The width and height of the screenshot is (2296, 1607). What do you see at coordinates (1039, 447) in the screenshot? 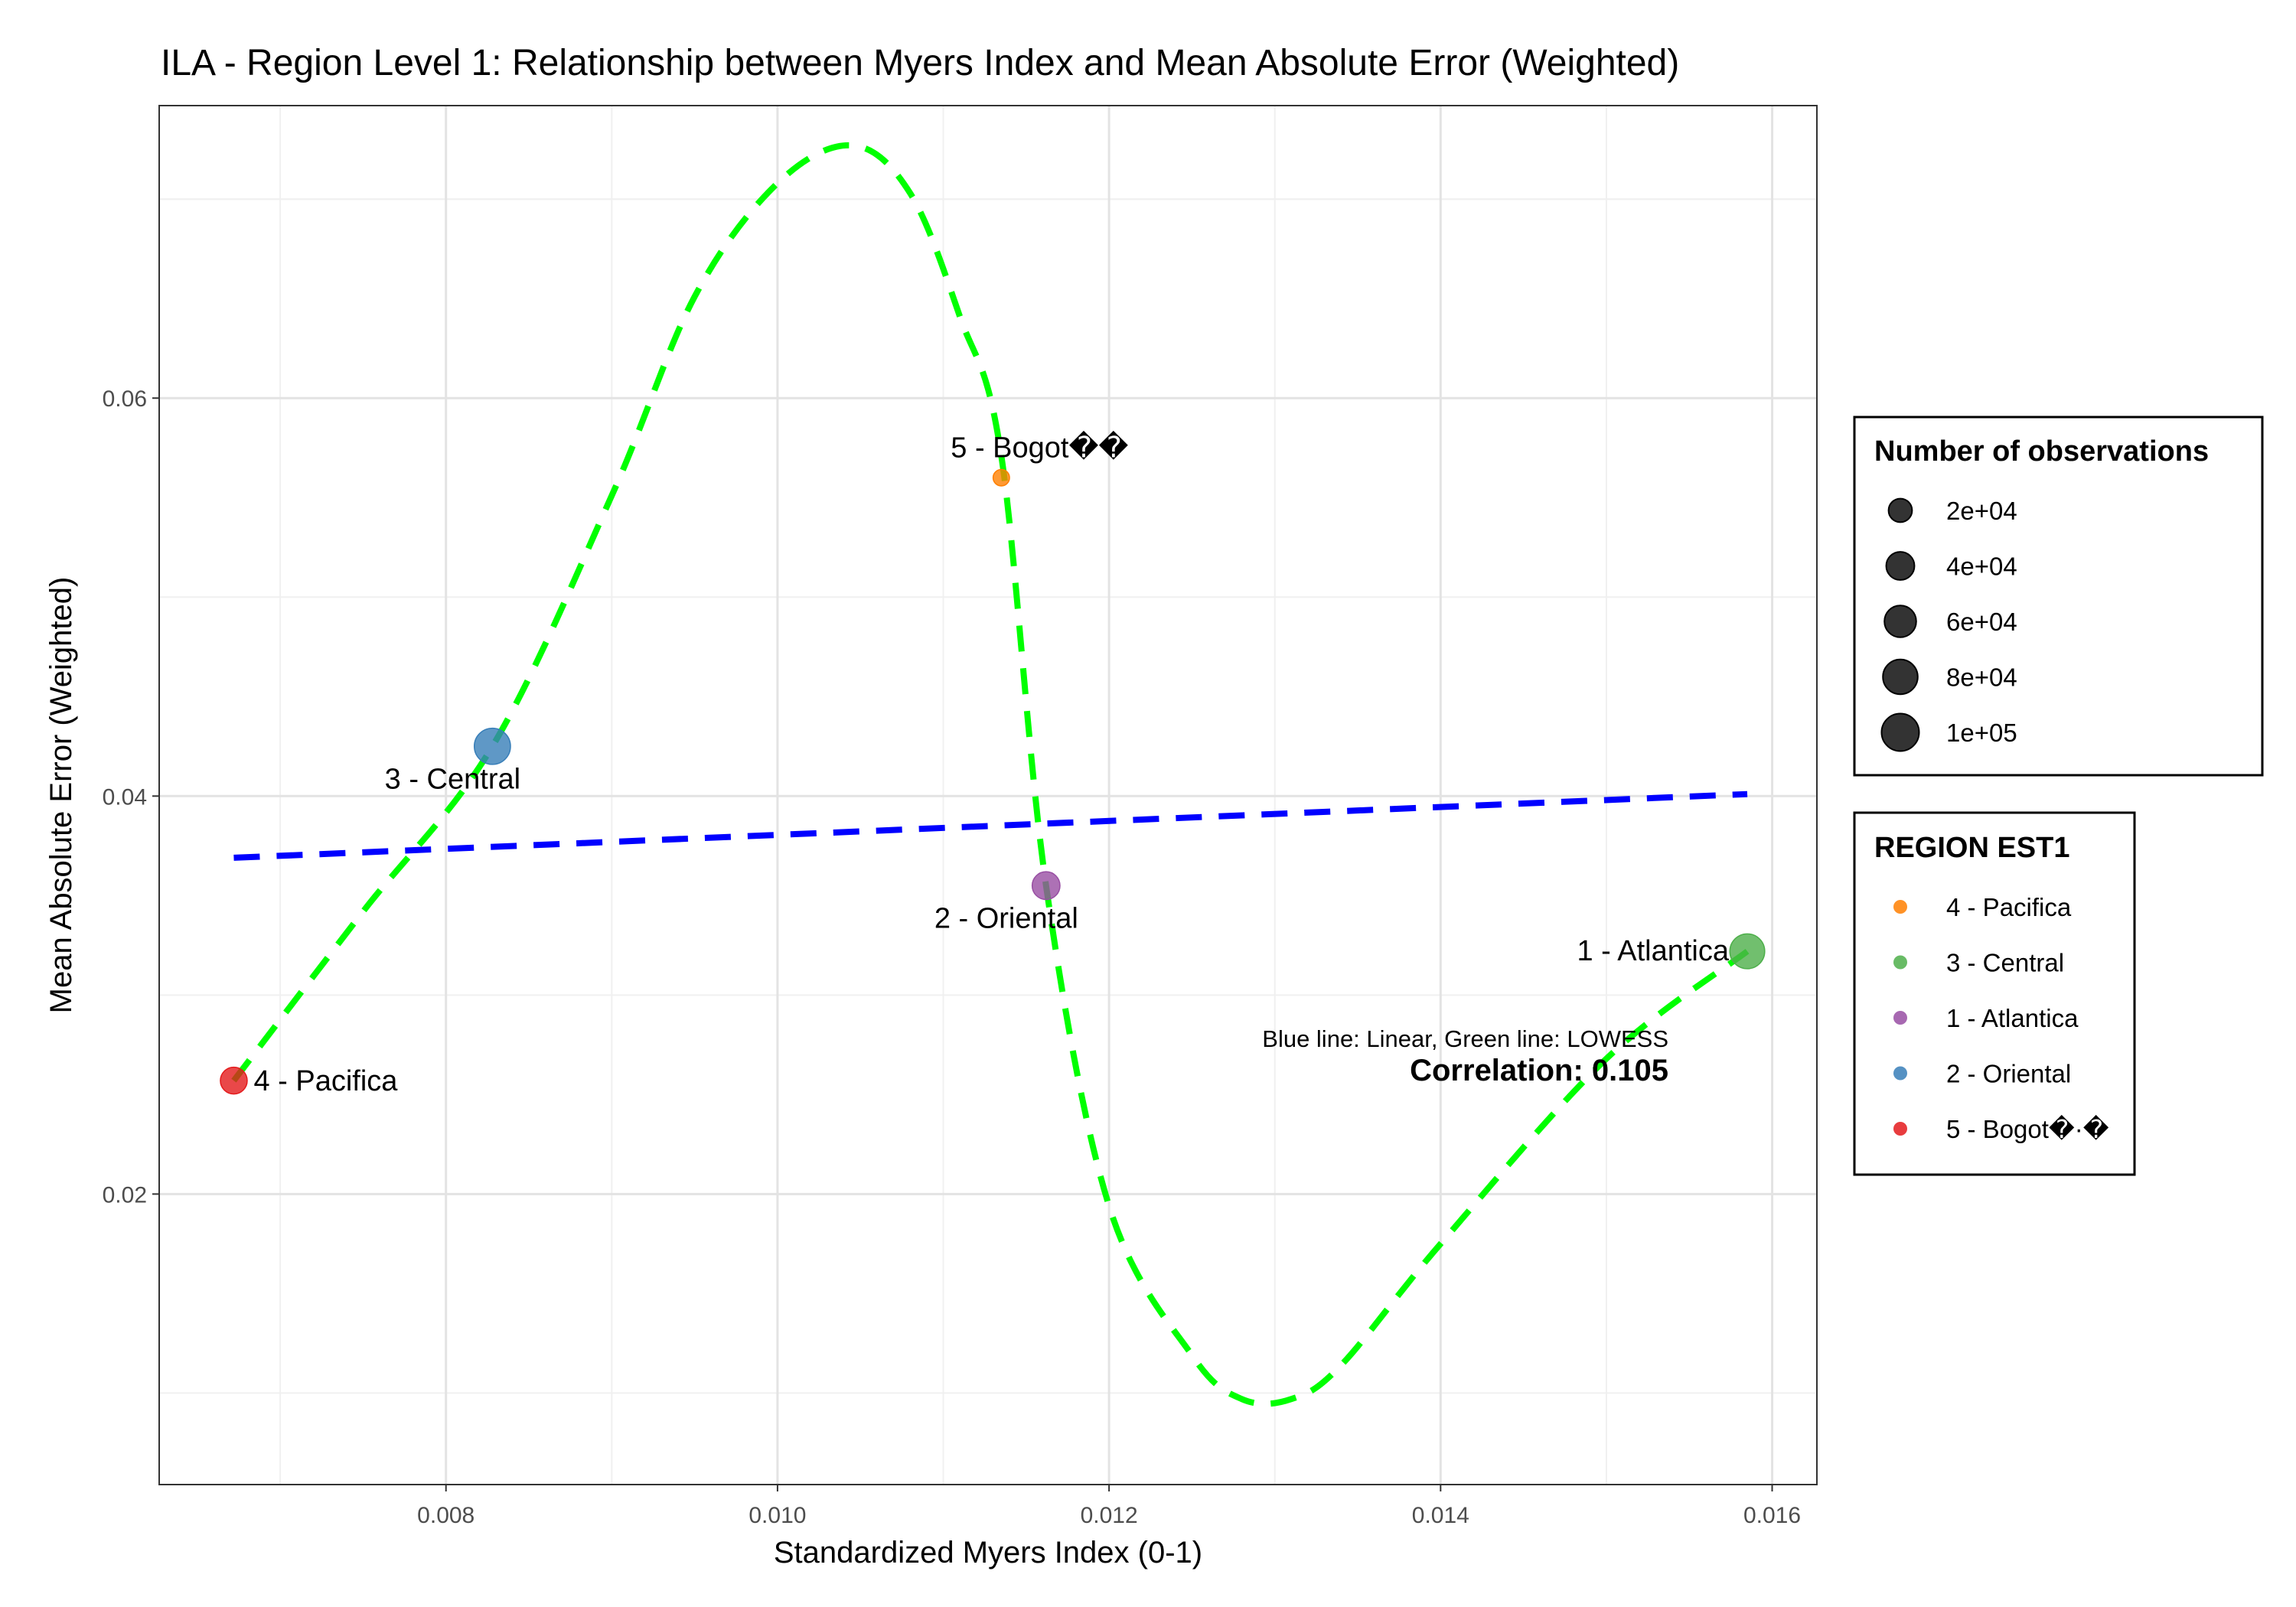
I see `point-label: 5 - Bogot��` at bounding box center [1039, 447].